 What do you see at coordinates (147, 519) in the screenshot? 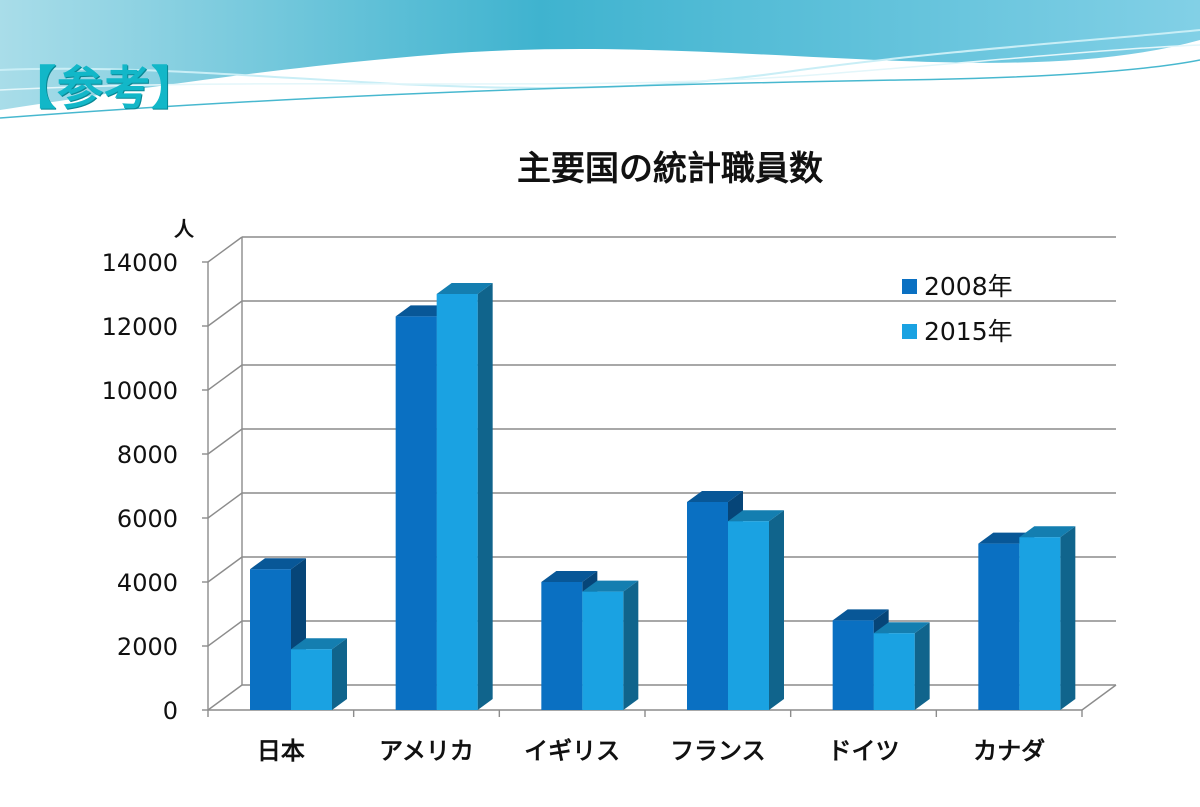
I see `y-tick-label: 6000` at bounding box center [147, 519].